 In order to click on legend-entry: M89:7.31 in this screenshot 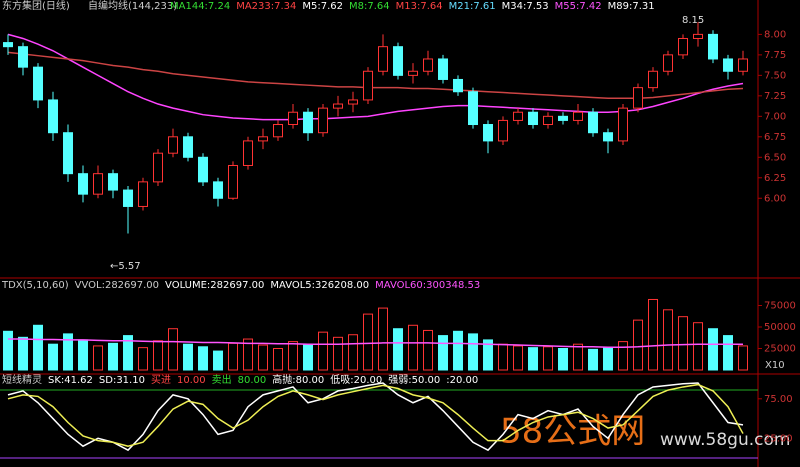, I will do `click(631, 6)`.